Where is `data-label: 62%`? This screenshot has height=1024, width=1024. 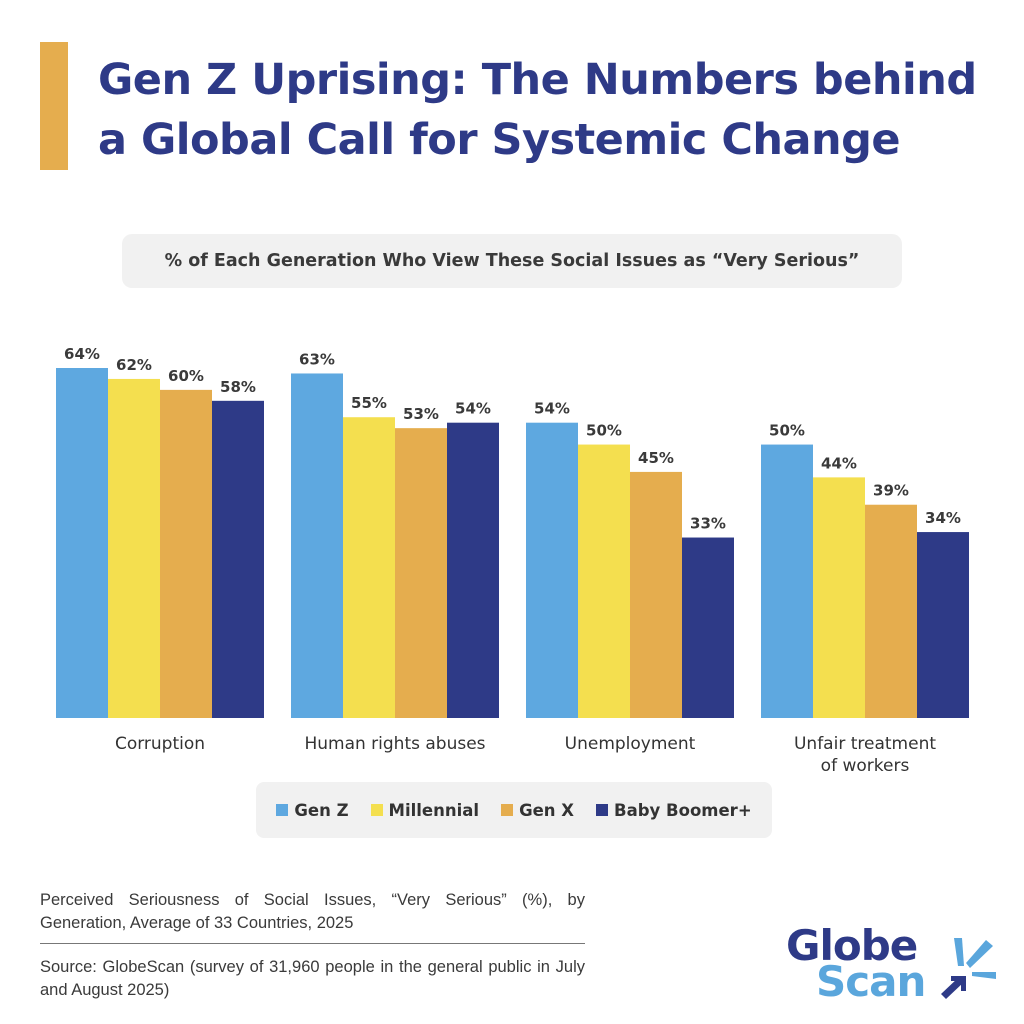
data-label: 62% is located at coordinates (134, 365).